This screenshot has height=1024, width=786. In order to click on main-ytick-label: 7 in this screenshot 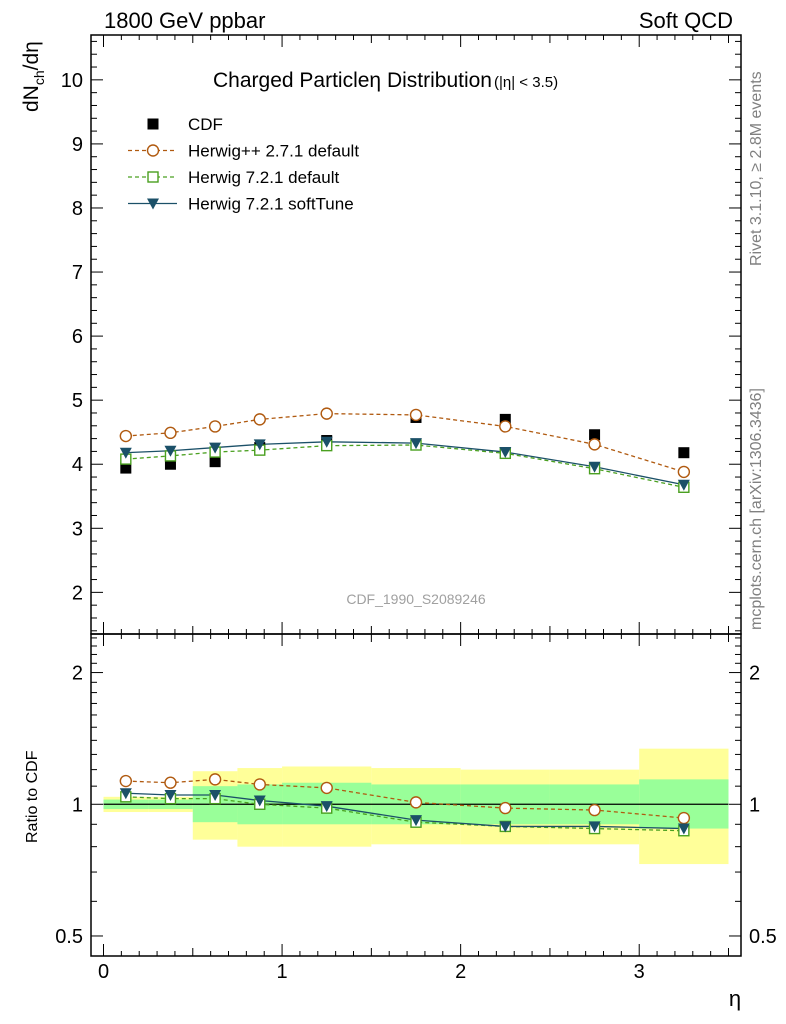, I will do `click(77, 273)`.